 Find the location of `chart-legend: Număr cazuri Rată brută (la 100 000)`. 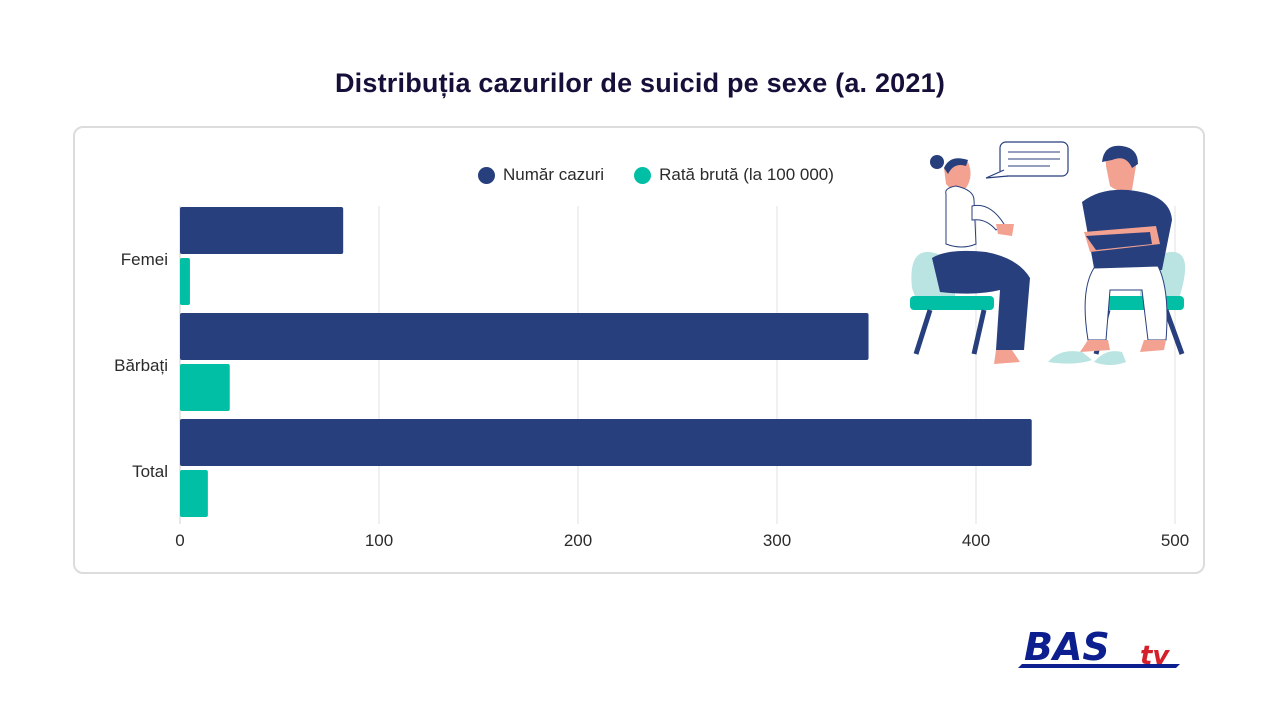

chart-legend: Număr cazuri Rată brută (la 100 000) is located at coordinates (656, 175).